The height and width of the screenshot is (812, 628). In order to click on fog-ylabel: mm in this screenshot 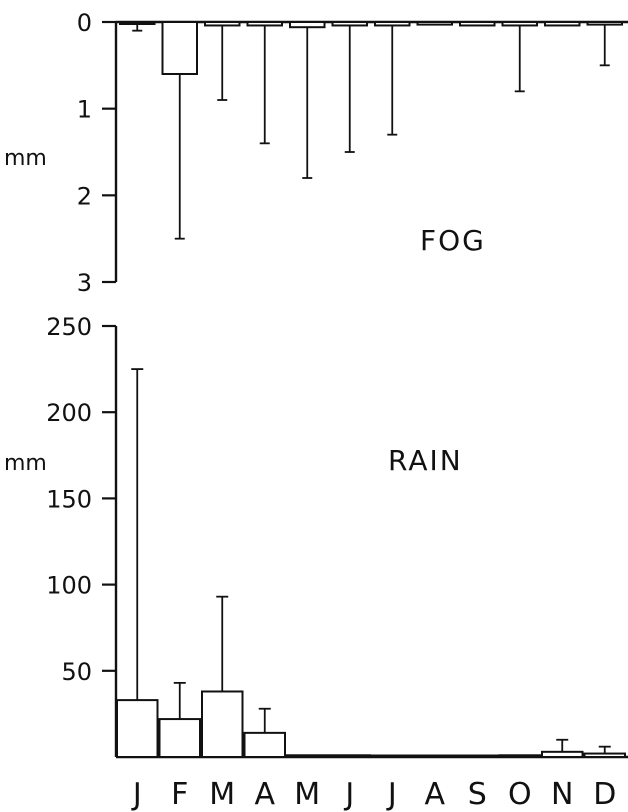, I will do `click(25, 158)`.